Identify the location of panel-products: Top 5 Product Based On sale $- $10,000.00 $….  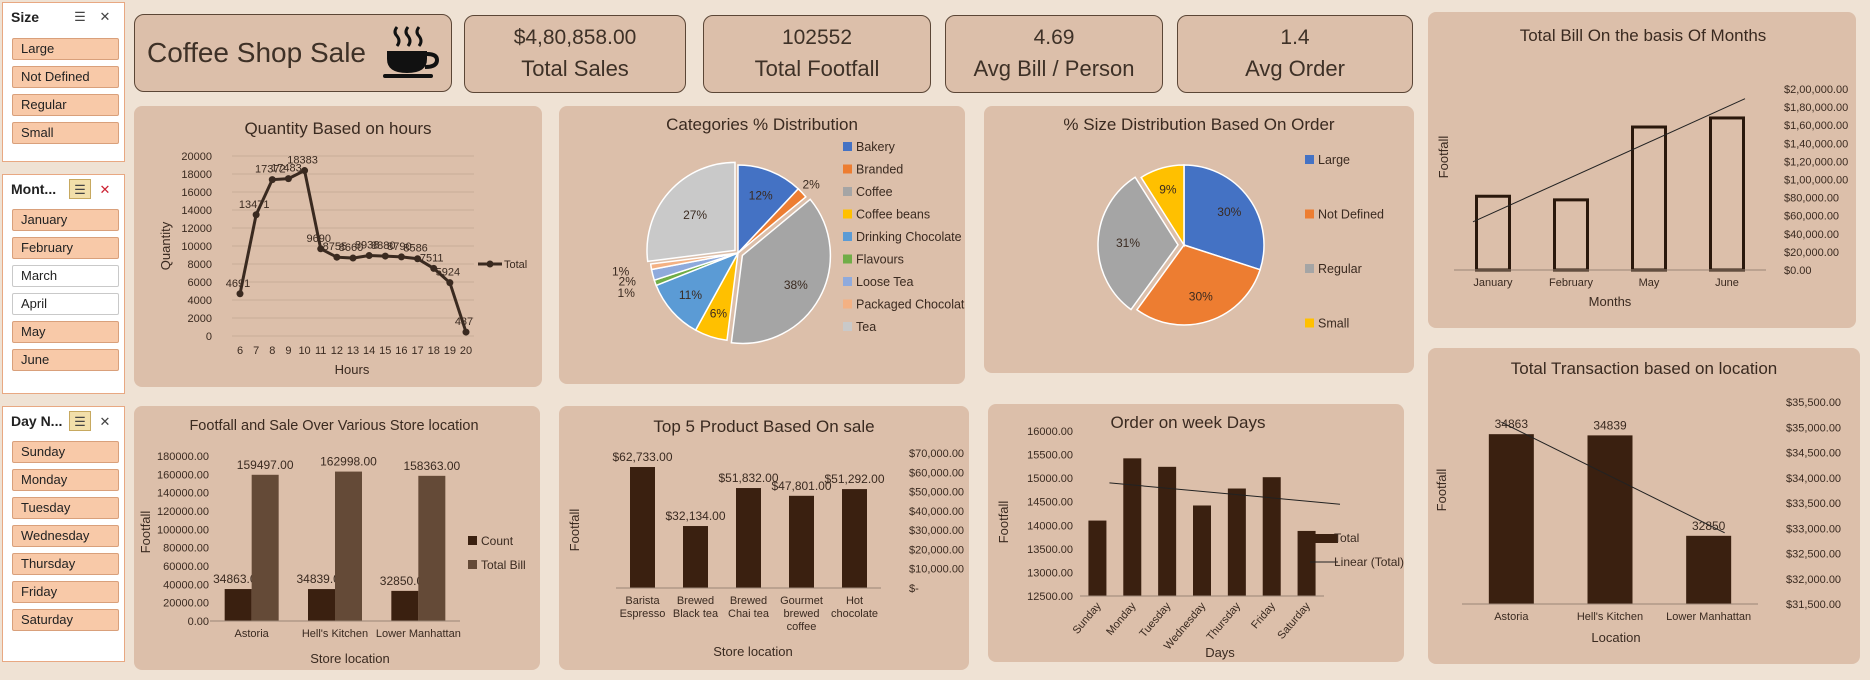
(764, 538).